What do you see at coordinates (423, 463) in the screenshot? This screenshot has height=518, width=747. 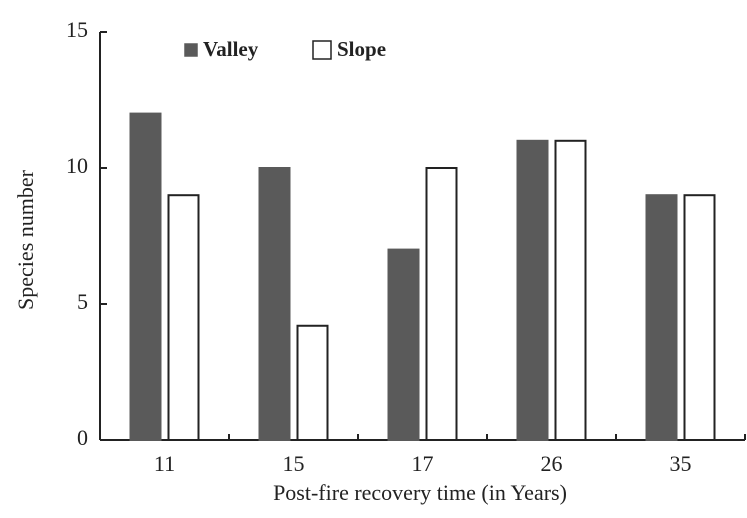 I see `x-tick-label: 17` at bounding box center [423, 463].